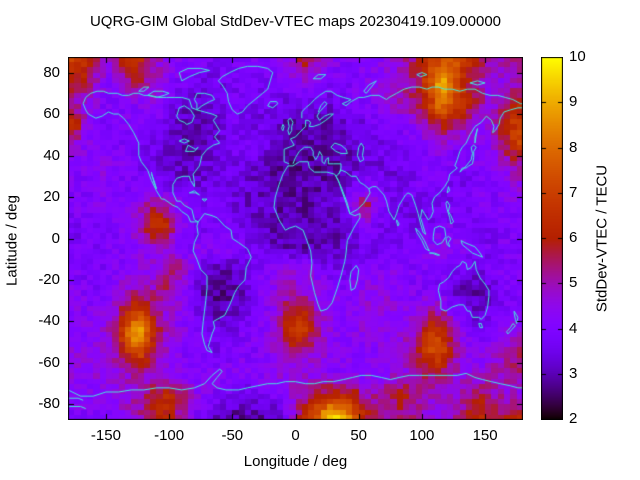  Describe the element at coordinates (573, 418) in the screenshot. I see `colorbar-tick-label: 2` at that location.